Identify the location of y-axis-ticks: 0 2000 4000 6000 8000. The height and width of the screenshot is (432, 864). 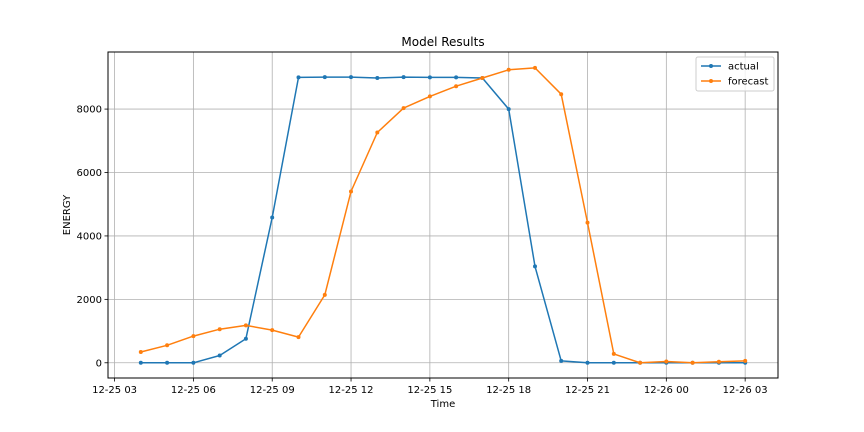
(92, 237).